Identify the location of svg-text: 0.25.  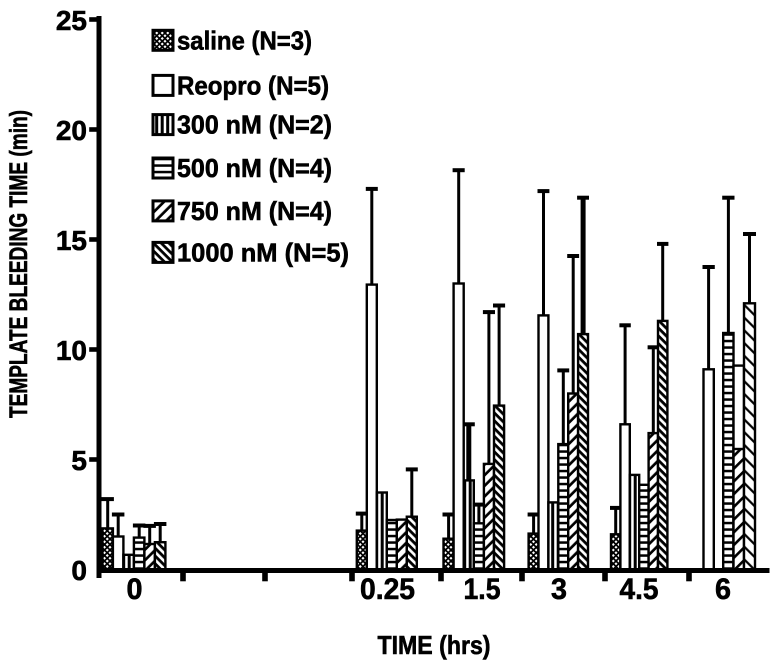
(387, 589).